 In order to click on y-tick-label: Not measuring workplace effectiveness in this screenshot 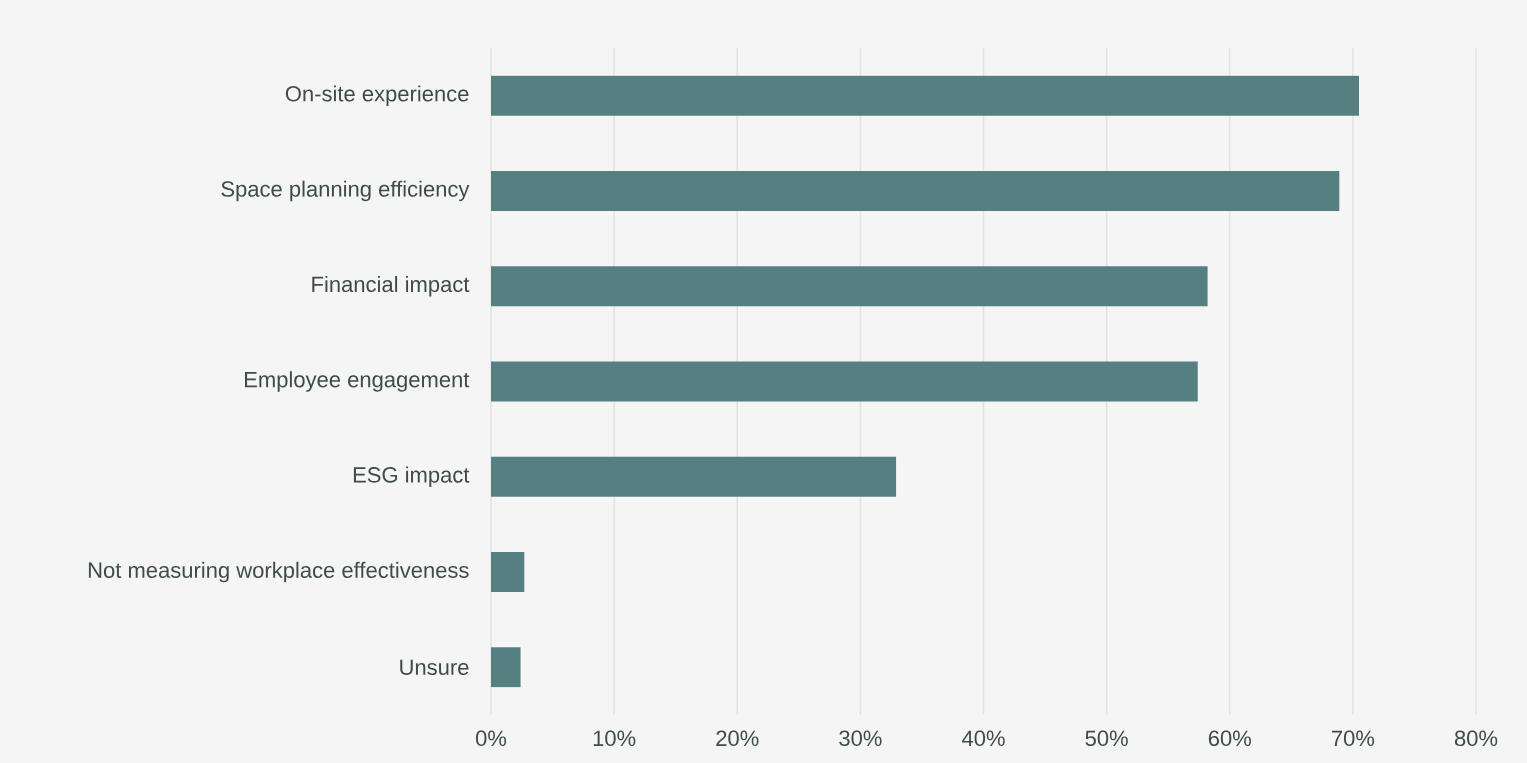, I will do `click(278, 572)`.